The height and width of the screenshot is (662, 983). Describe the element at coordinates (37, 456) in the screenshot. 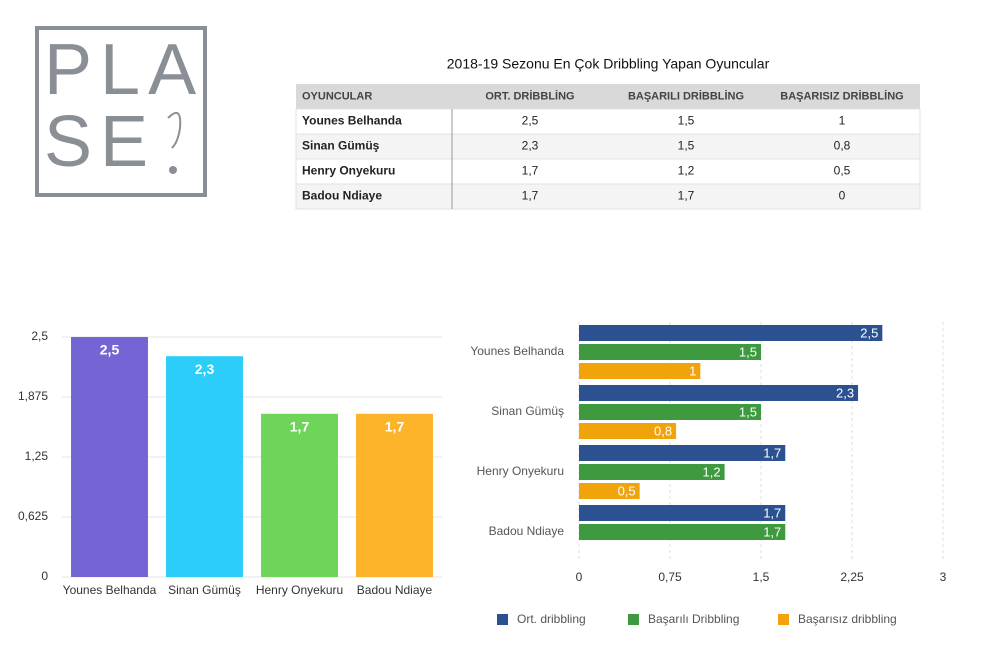

I see `y-tick-label: 1,25` at that location.